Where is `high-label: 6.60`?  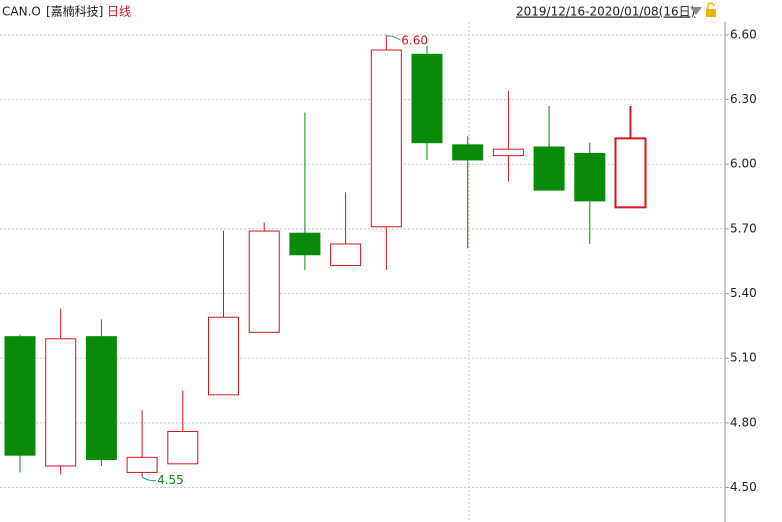 high-label: 6.60 is located at coordinates (414, 40).